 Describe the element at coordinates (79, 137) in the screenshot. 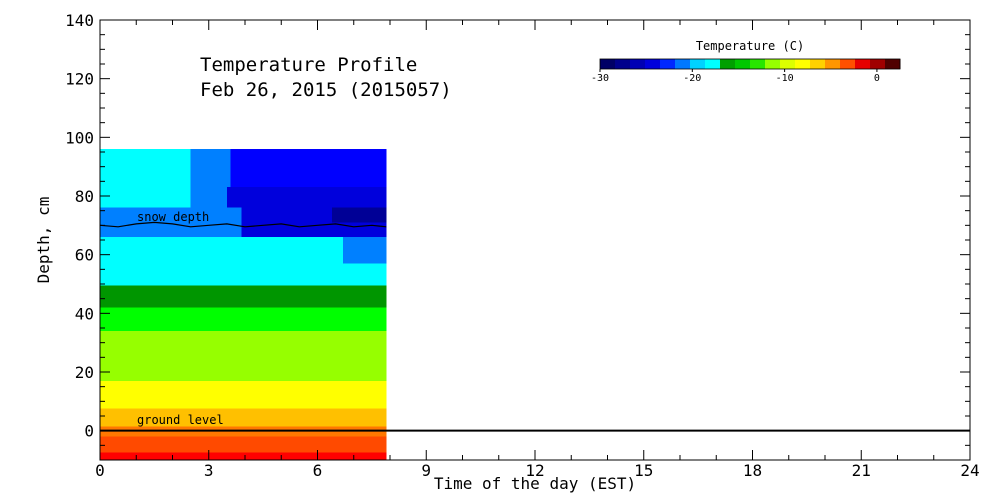

I see `y-tick-label: 100` at that location.